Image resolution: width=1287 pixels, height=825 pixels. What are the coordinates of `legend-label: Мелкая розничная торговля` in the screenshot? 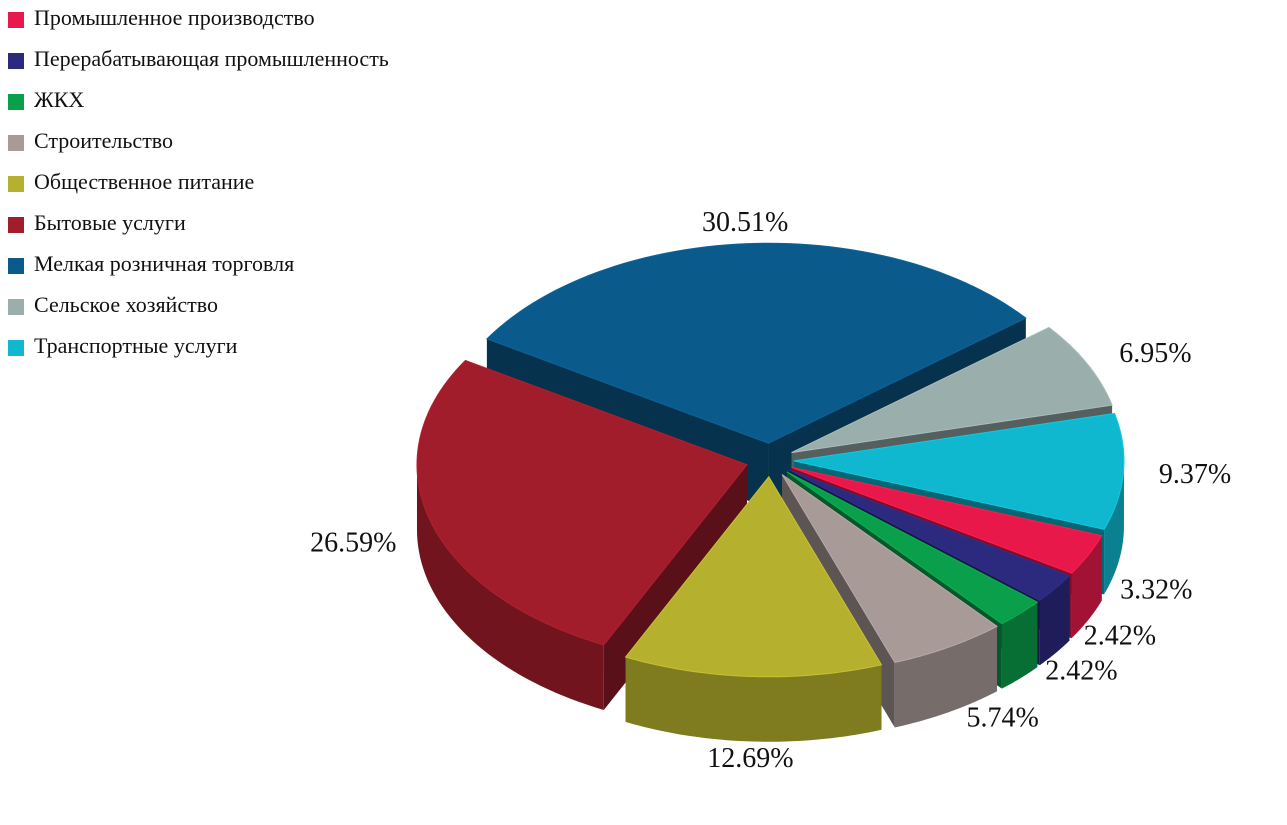 It's located at (164, 263).